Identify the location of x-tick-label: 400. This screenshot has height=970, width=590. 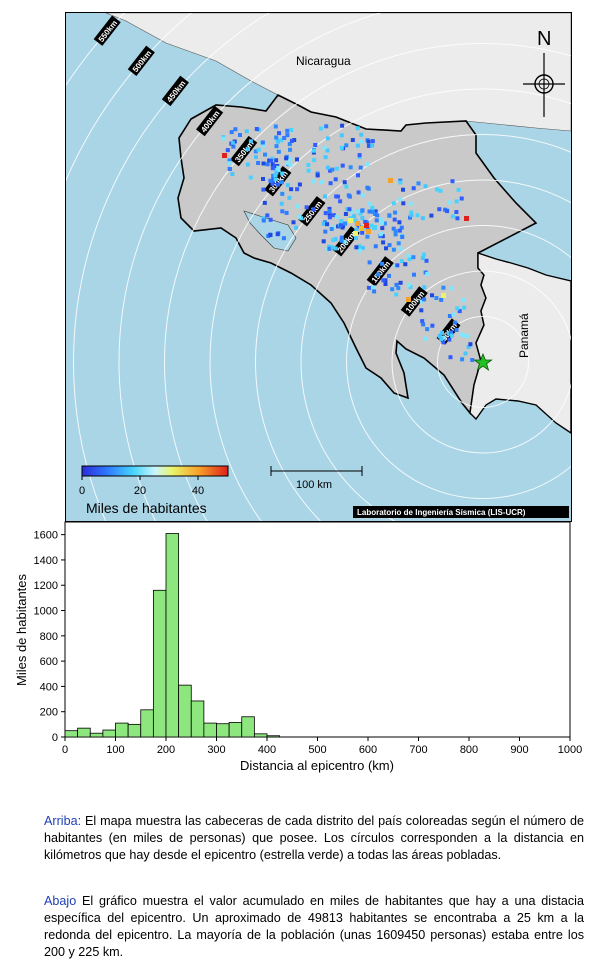
(267, 750).